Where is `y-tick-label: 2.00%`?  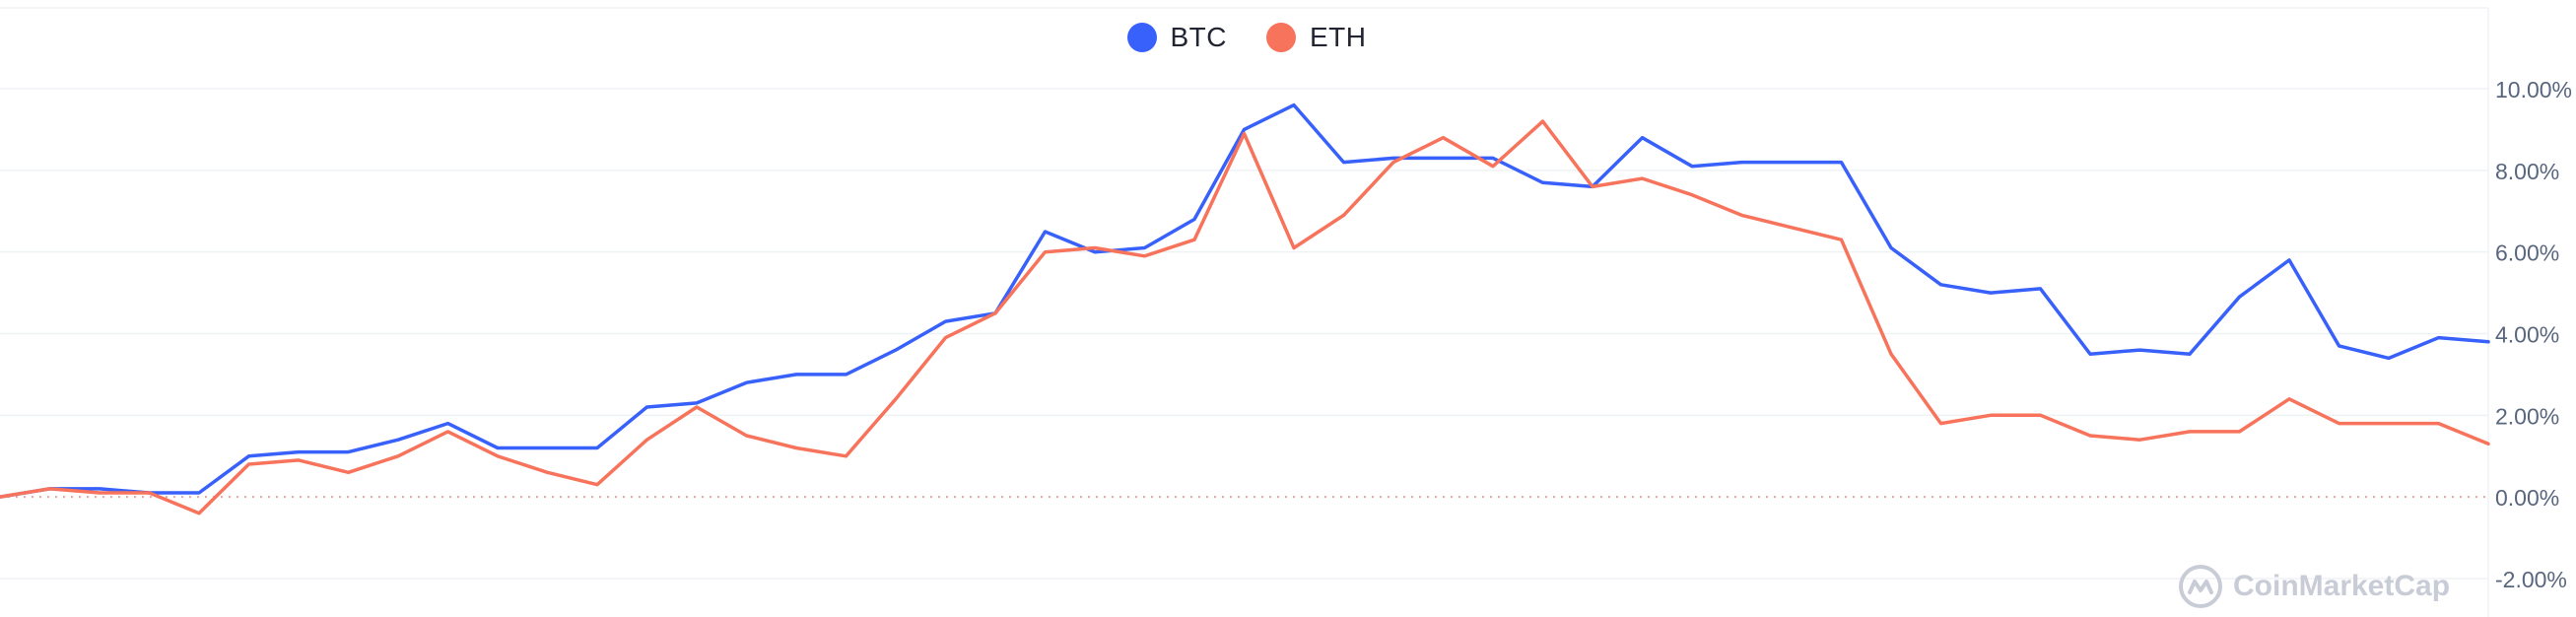
y-tick-label: 2.00% is located at coordinates (2527, 416).